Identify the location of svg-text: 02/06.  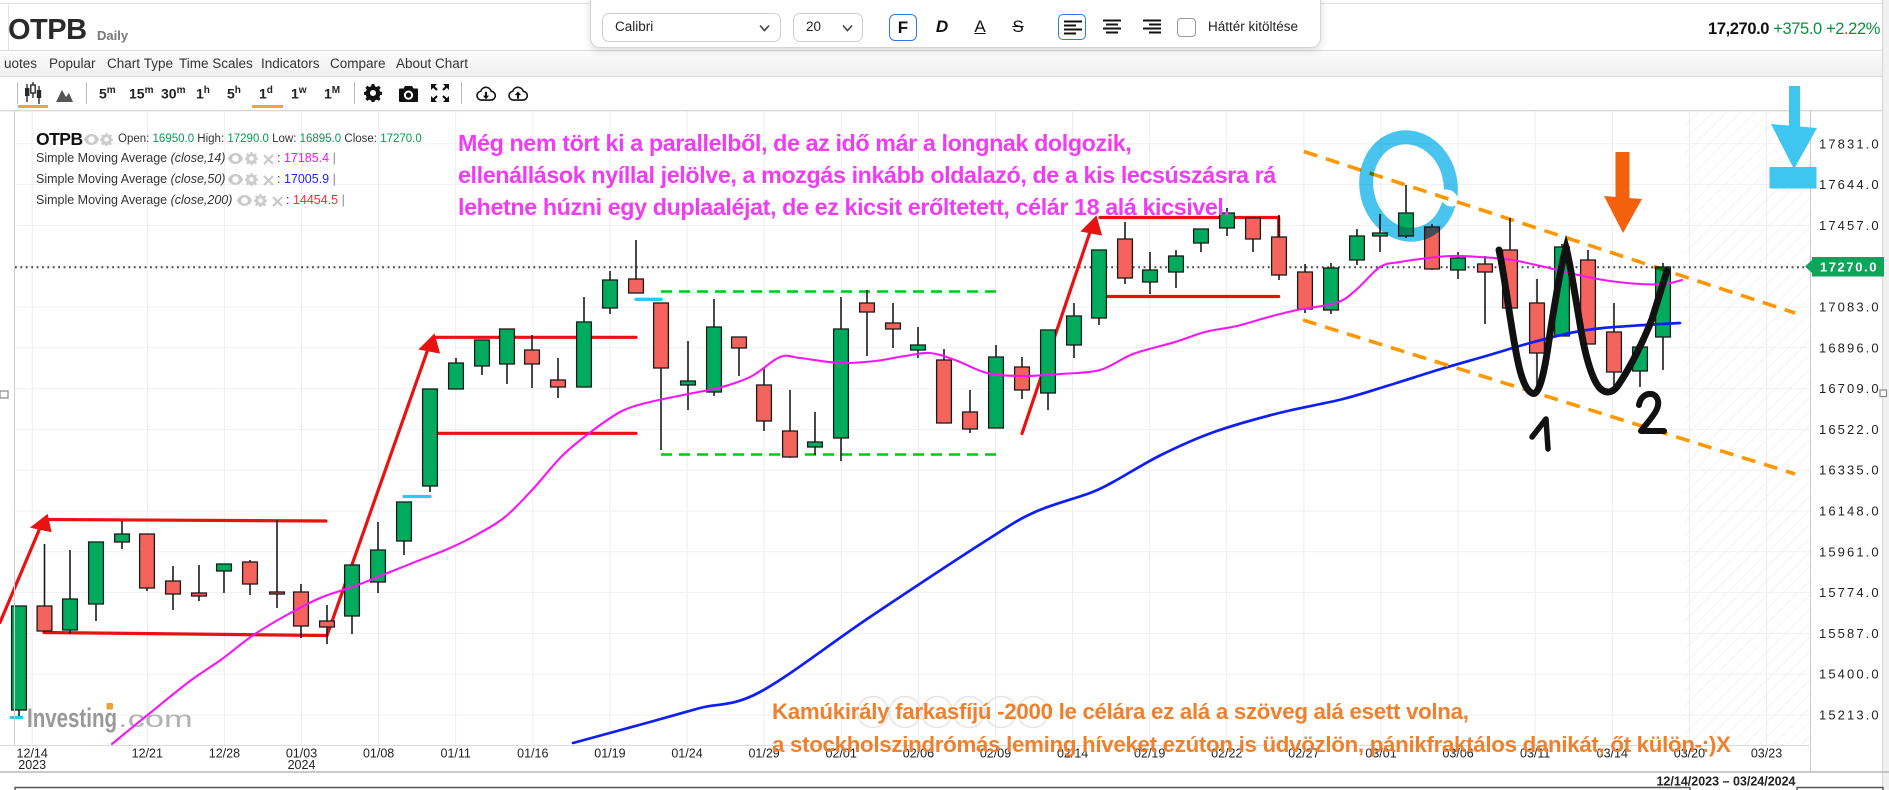
(918, 754).